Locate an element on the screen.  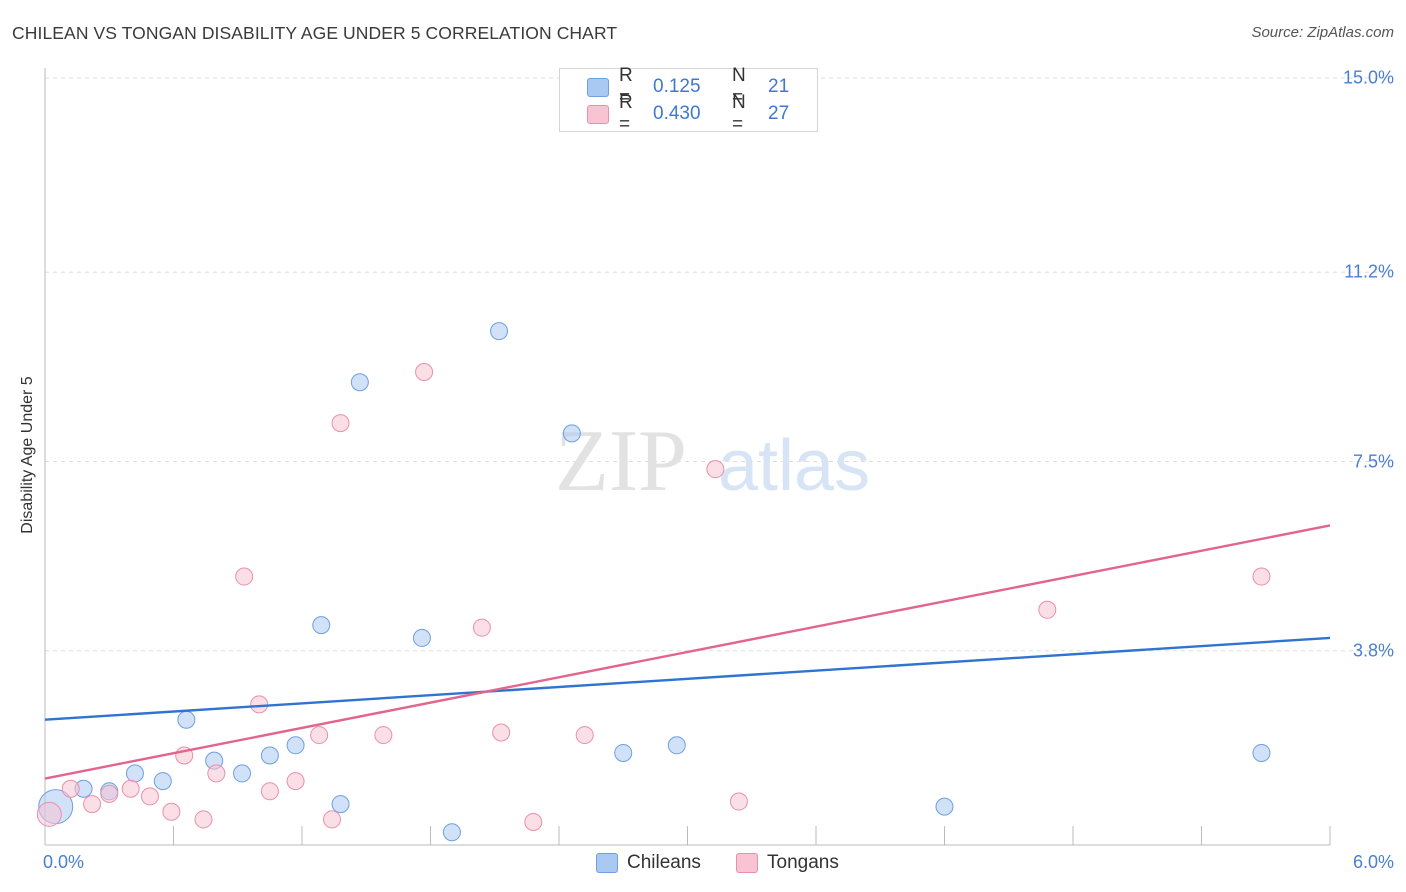
legend-item-tongans: Tongans is located at coordinates (787, 863).